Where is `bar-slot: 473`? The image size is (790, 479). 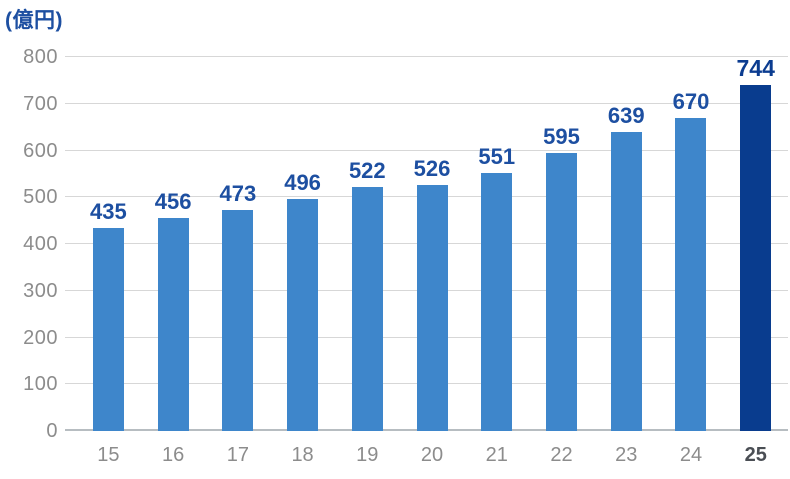
bar-slot: 473 is located at coordinates (237, 244).